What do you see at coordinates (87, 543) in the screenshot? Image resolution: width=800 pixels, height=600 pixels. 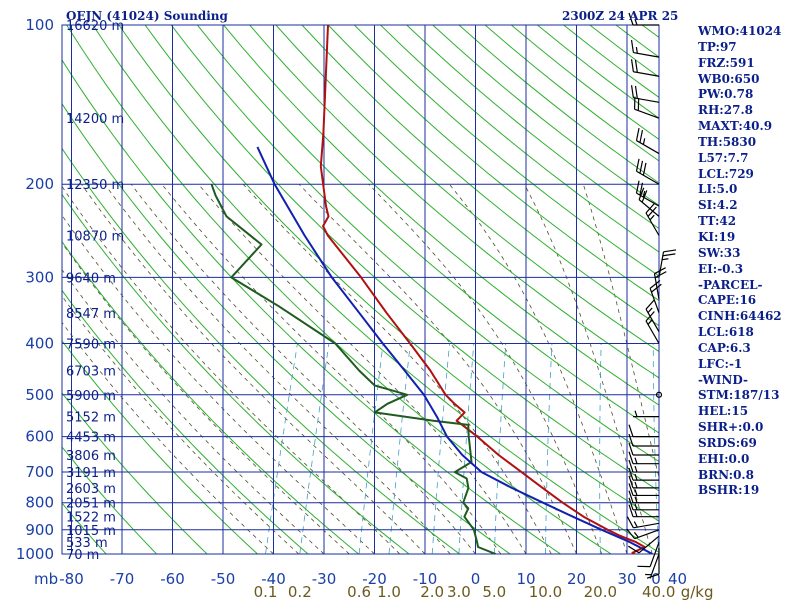 I see `height-label: 533 m` at bounding box center [87, 543].